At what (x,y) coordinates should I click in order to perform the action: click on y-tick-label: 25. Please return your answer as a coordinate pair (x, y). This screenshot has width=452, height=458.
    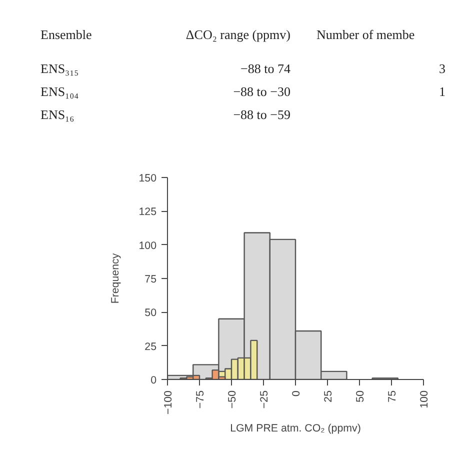
    Looking at the image, I should click on (150, 346).